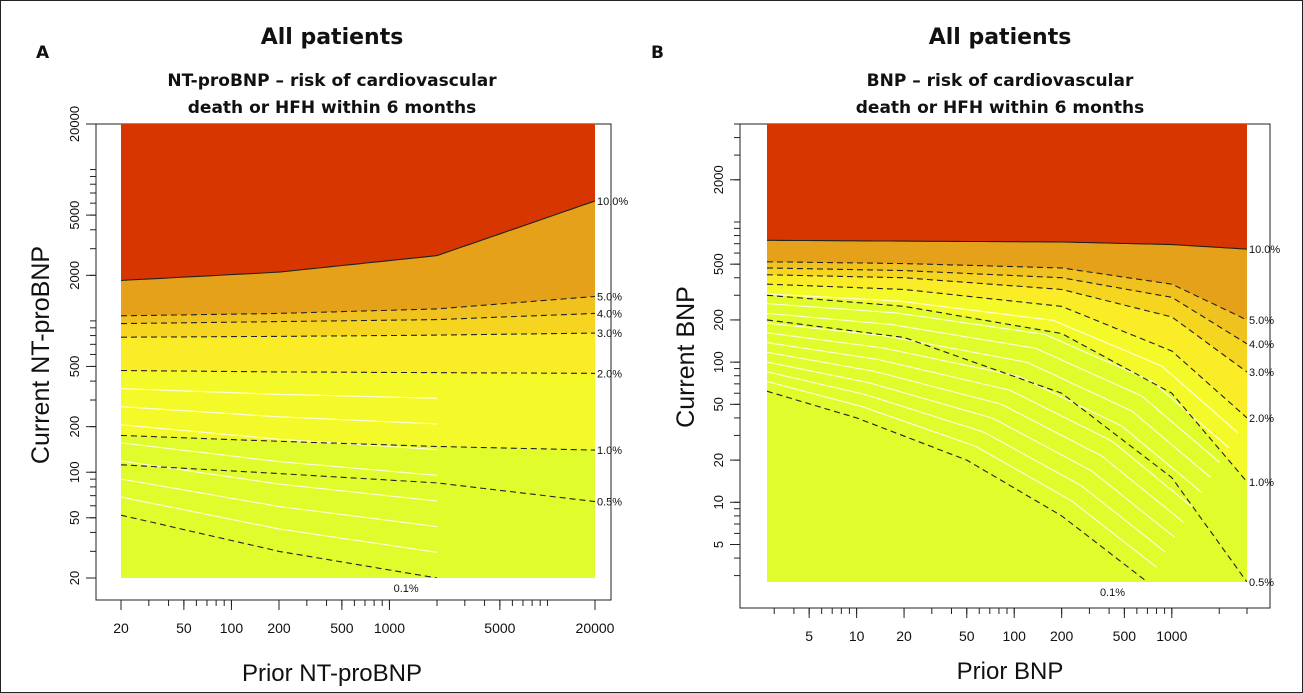 This screenshot has width=1303, height=693. What do you see at coordinates (718, 320) in the screenshot?
I see `panel-b-y-tick-label: 200` at bounding box center [718, 320].